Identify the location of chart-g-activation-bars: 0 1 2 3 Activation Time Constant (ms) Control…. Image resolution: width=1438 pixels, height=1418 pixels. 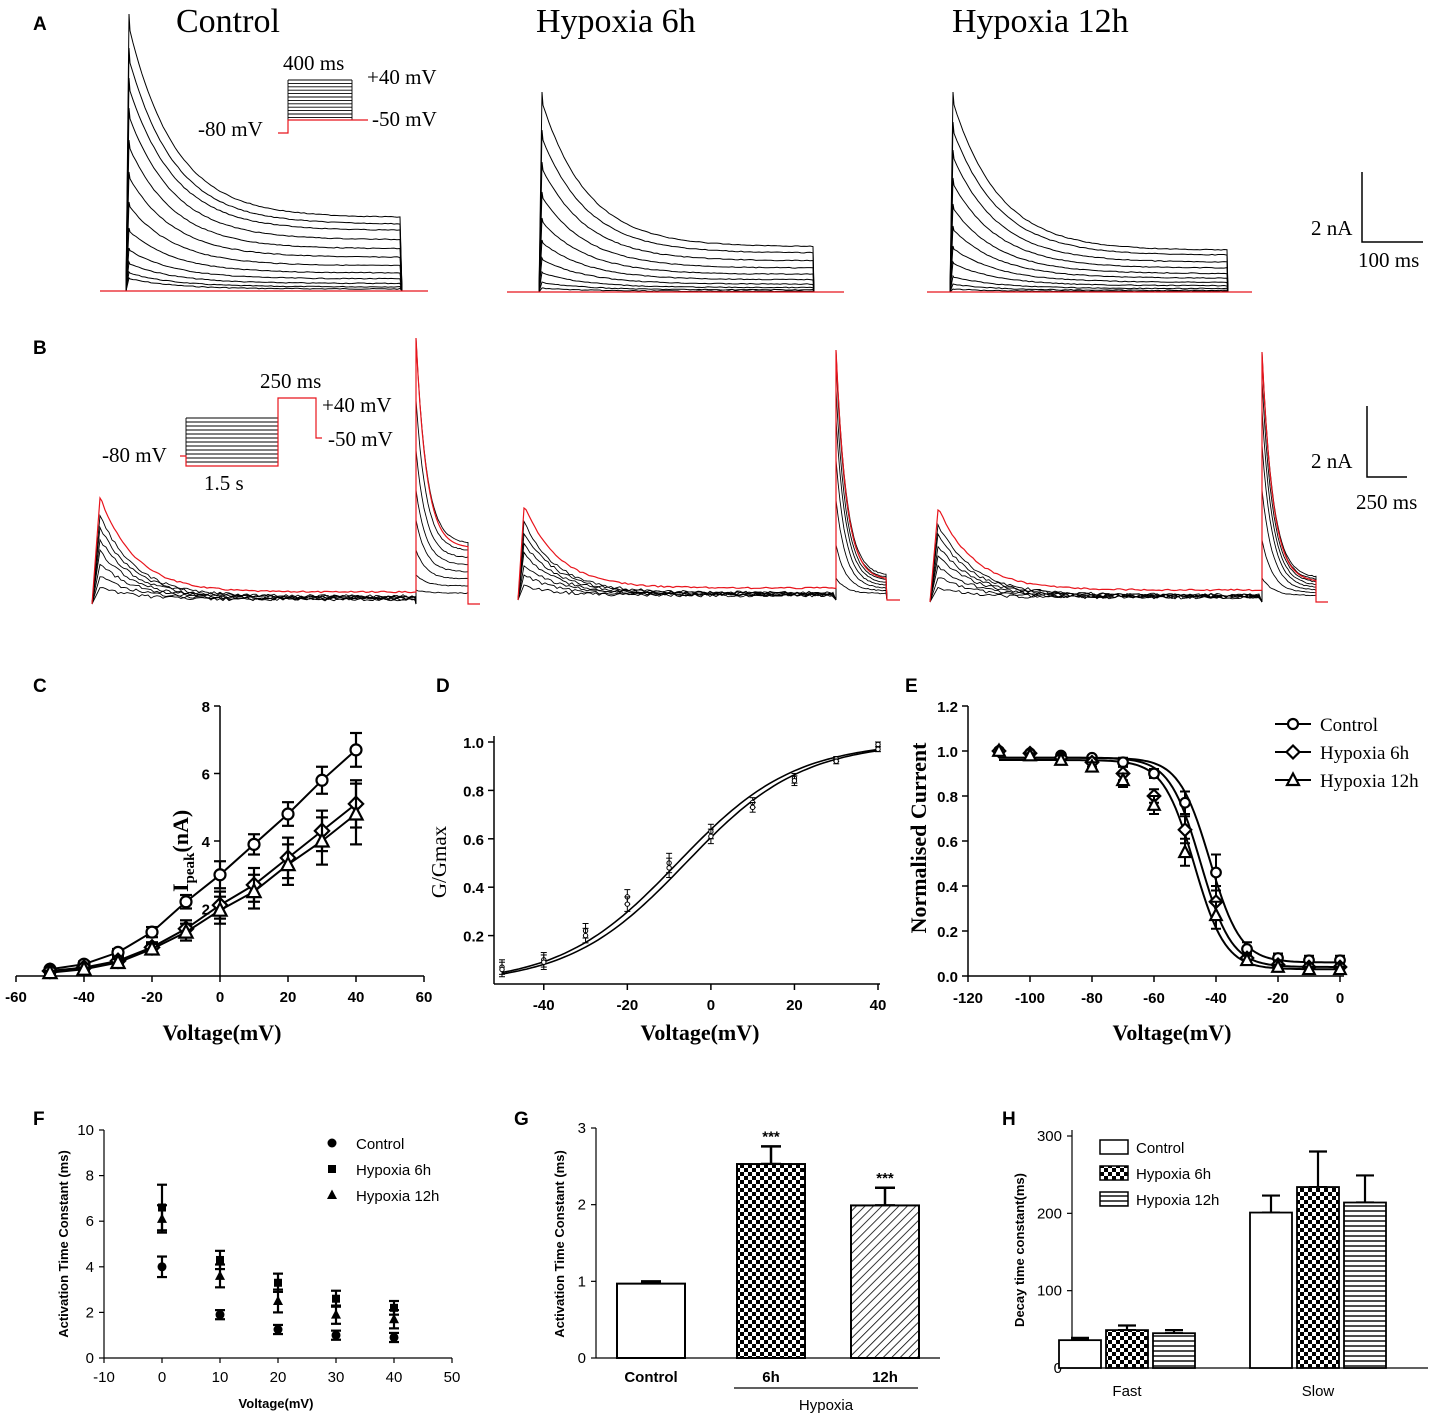
(746, 1267).